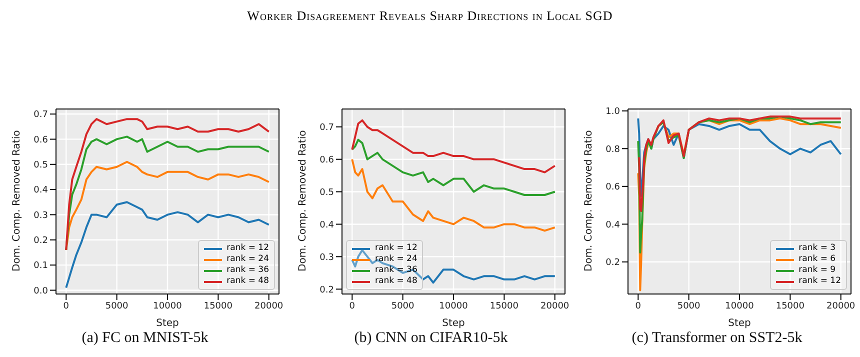  What do you see at coordinates (430, 16) in the screenshot?
I see `text: Worker Disagreement Reveals Sharp Directions in Local SGD` at bounding box center [430, 16].